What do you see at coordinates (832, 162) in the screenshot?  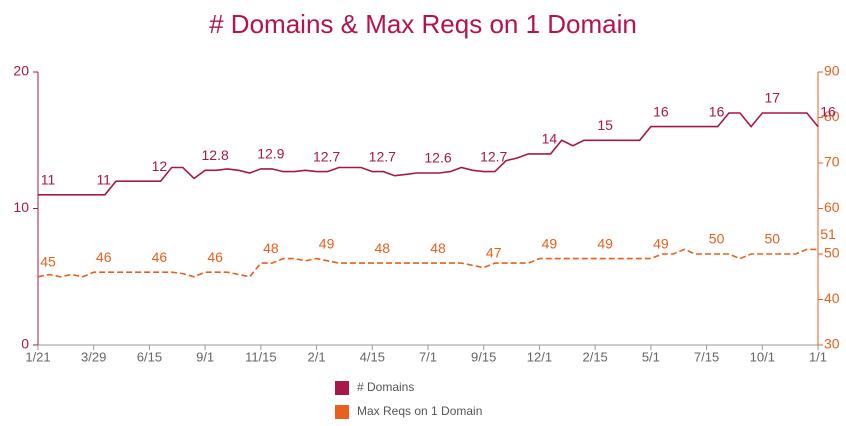 I see `y2-tick-label: 70` at bounding box center [832, 162].